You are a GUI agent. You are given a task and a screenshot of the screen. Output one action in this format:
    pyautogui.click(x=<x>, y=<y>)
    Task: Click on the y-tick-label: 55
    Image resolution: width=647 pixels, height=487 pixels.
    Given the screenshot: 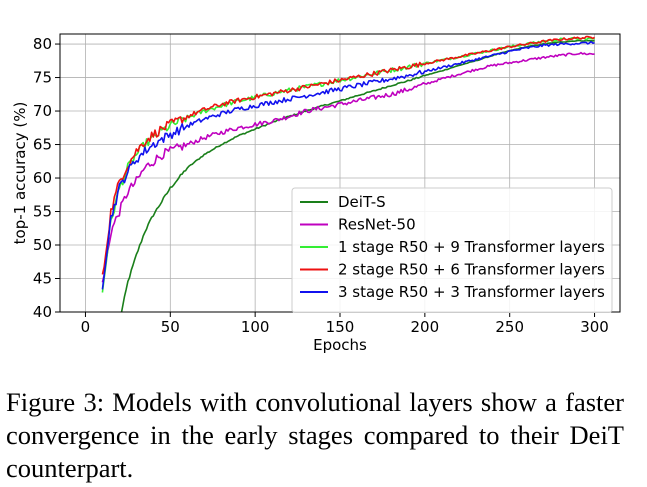 What is the action you would take?
    pyautogui.click(x=42, y=212)
    